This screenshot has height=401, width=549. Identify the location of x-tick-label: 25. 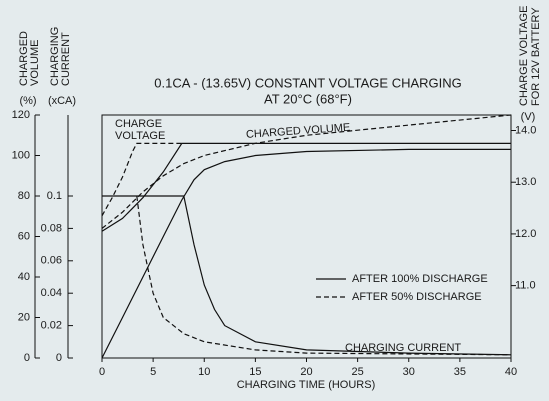
(358, 372).